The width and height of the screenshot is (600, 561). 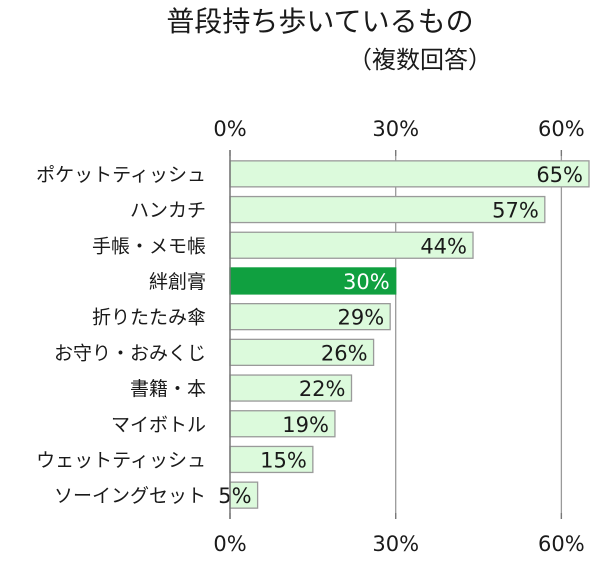 I want to click on chart-subtitle: （複数回答）, so click(x=420, y=60).